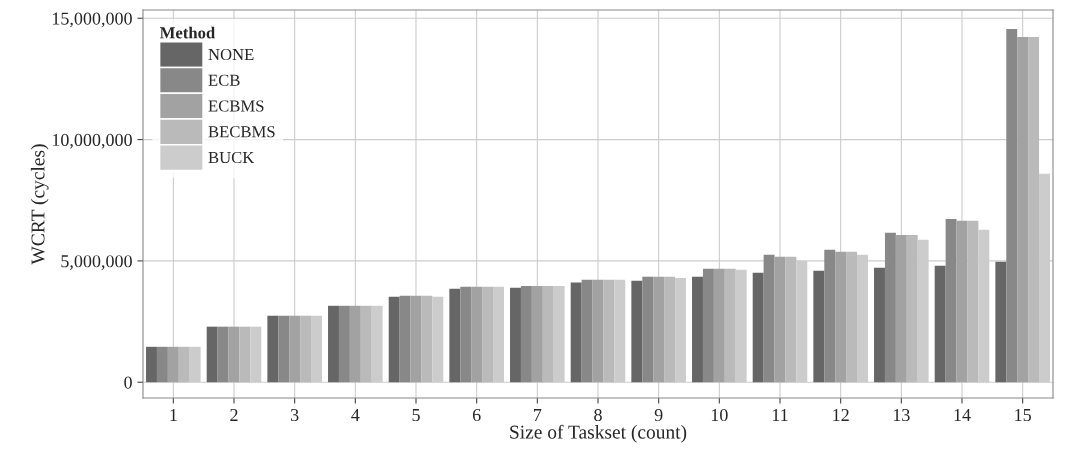 The width and height of the screenshot is (1068, 463). What do you see at coordinates (598, 415) in the screenshot?
I see `x-tick-label: 8` at bounding box center [598, 415].